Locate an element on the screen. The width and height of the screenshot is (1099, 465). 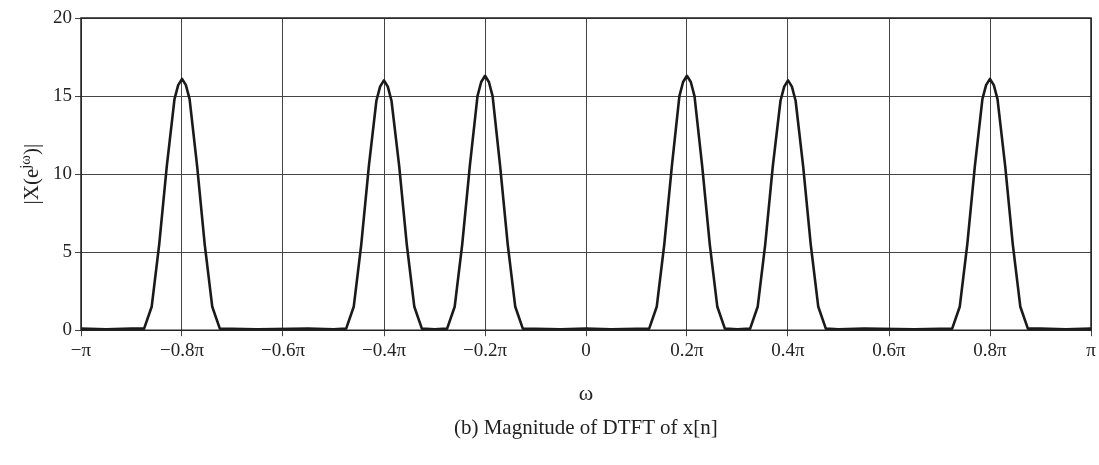
x-tick-label: −0.4π is located at coordinates (384, 349).